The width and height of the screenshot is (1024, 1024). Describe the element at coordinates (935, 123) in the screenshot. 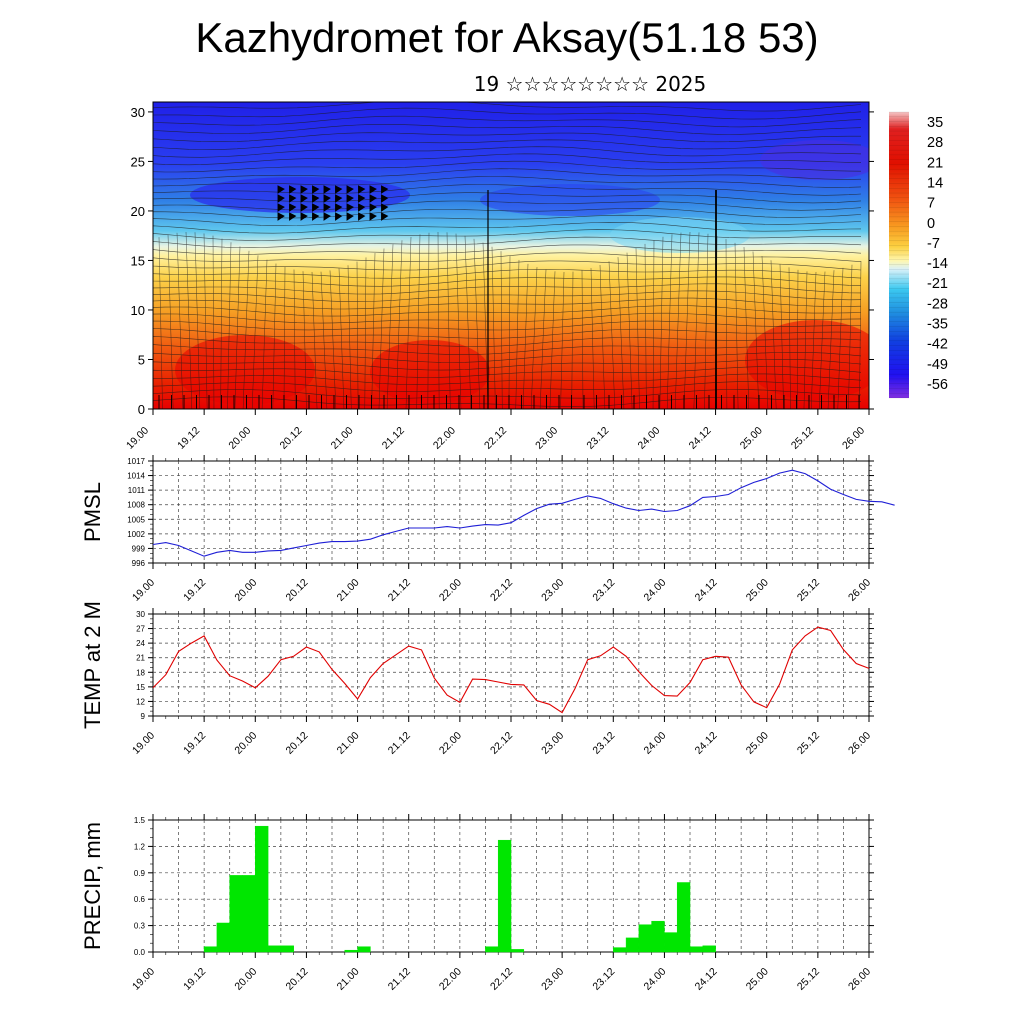

I see `colorbar-label: 35` at that location.